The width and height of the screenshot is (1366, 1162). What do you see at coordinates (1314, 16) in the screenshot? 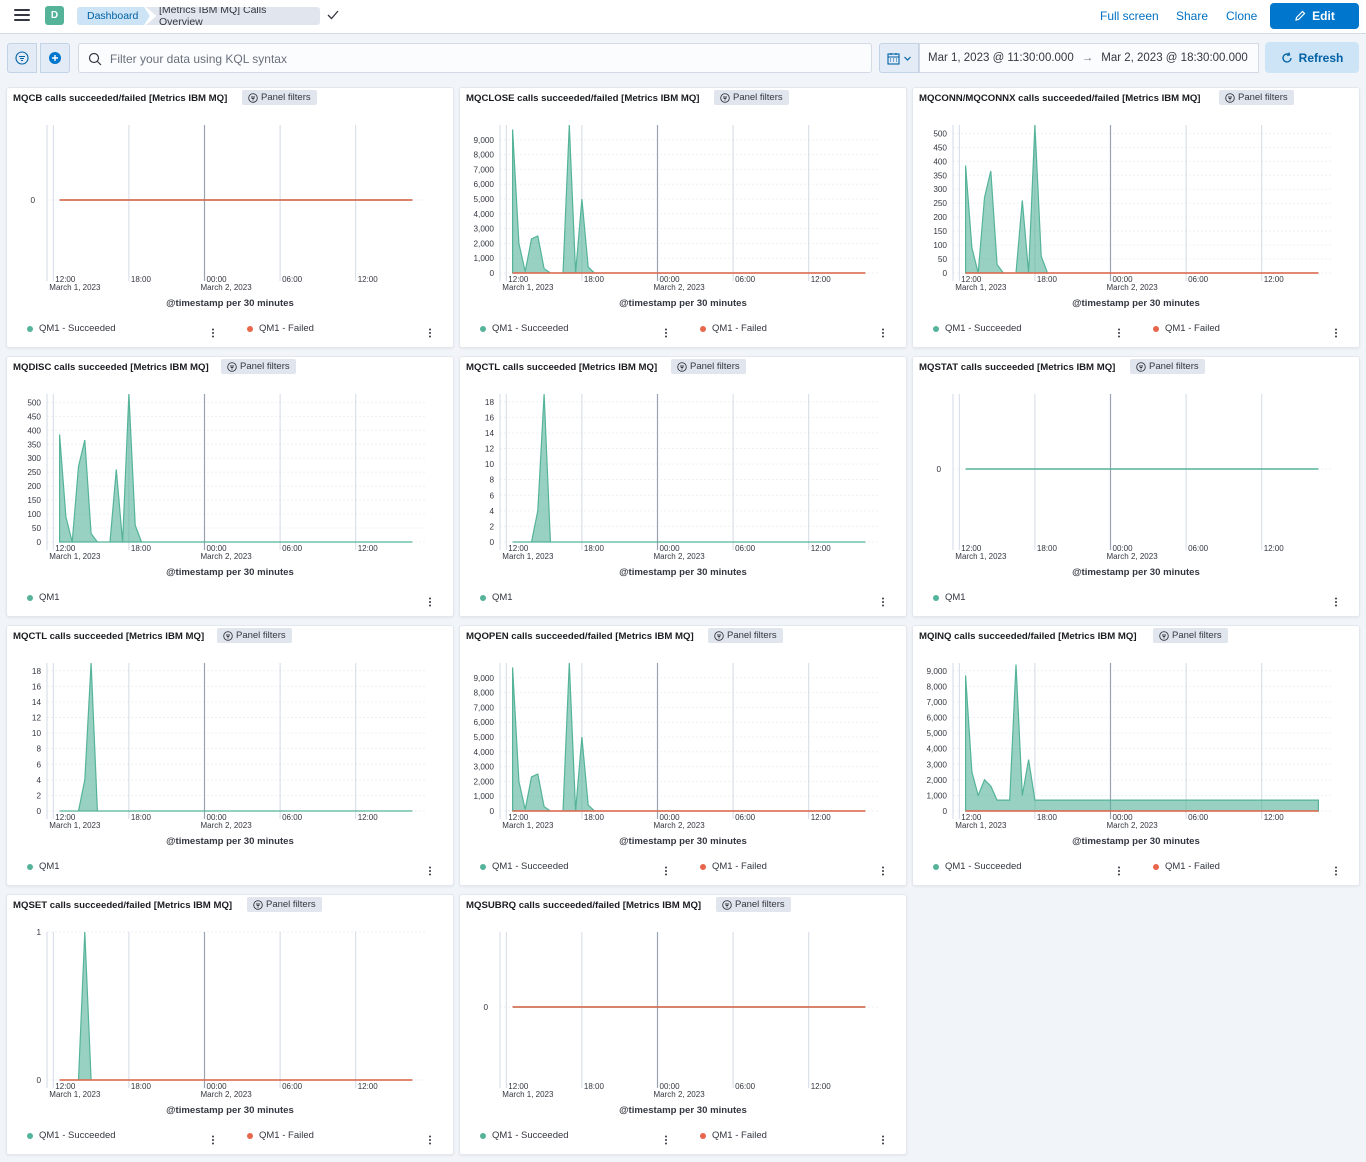
I see `edit-button: Edit` at bounding box center [1314, 16].